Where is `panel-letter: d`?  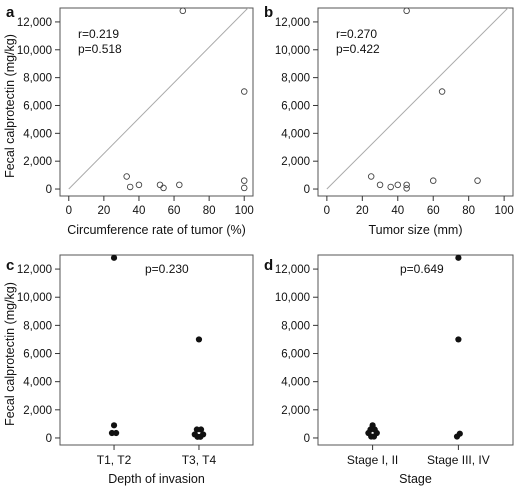
panel-letter: d is located at coordinates (268, 265).